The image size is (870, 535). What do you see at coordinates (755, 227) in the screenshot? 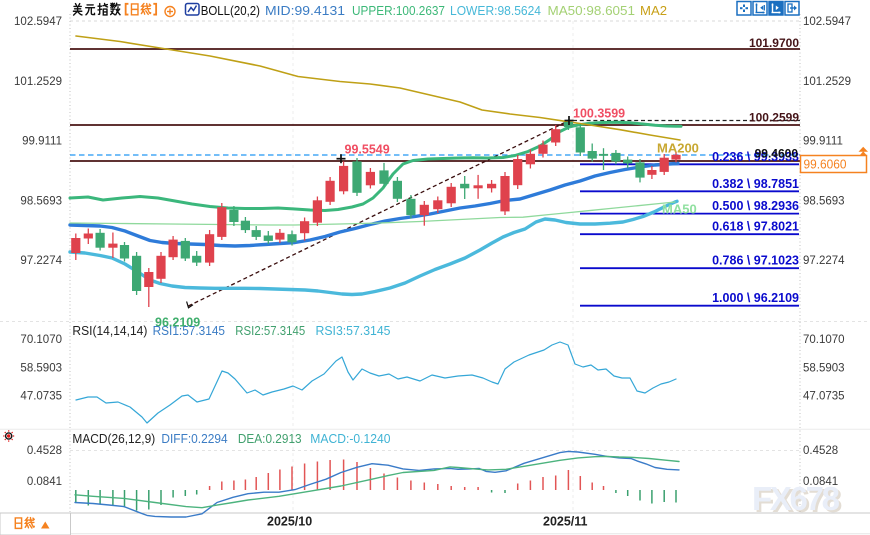
I see `svg-text: 0.618 \ 97.8021` at bounding box center [755, 227].